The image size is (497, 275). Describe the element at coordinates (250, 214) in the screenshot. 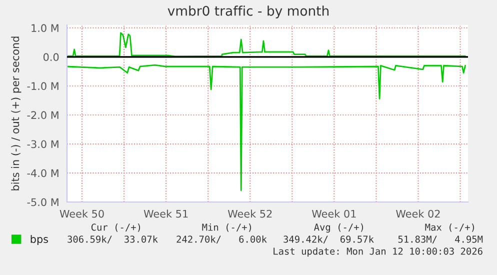

I see `x-tick-label: Week 52` at that location.